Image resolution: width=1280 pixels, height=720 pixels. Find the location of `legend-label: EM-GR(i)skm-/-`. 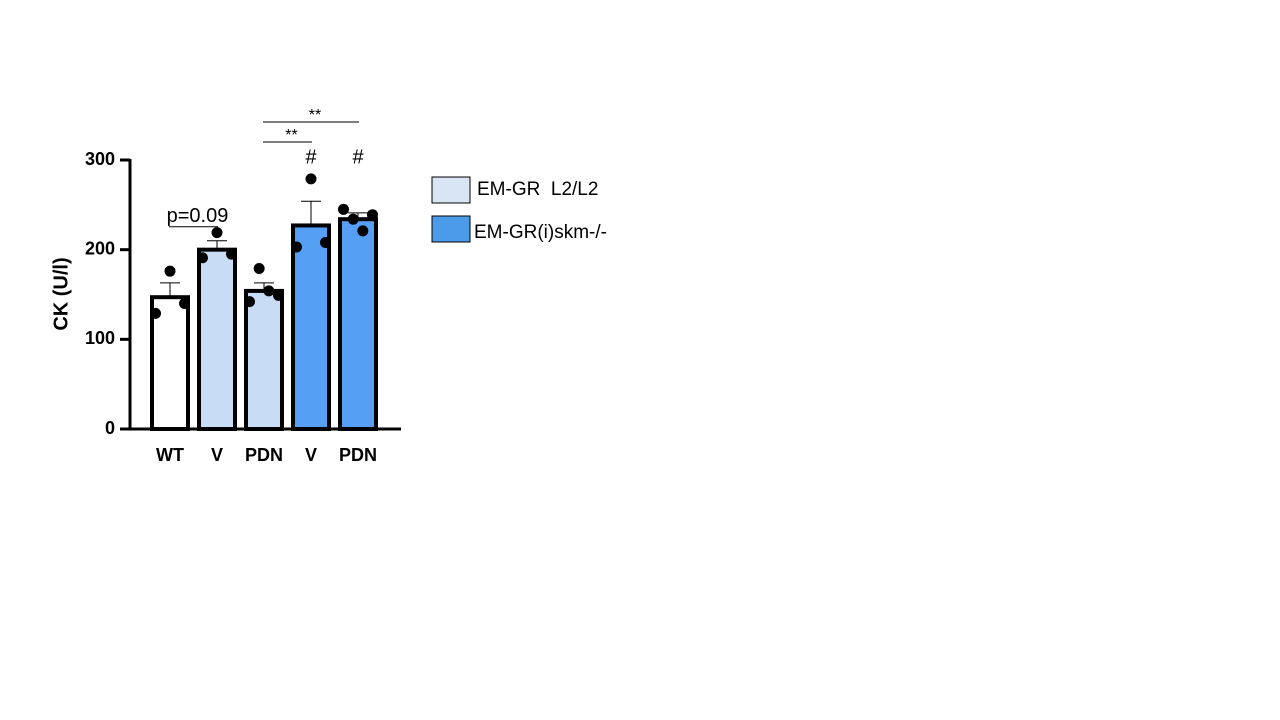

legend-label: EM-GR(i)skm-/- is located at coordinates (540, 232).